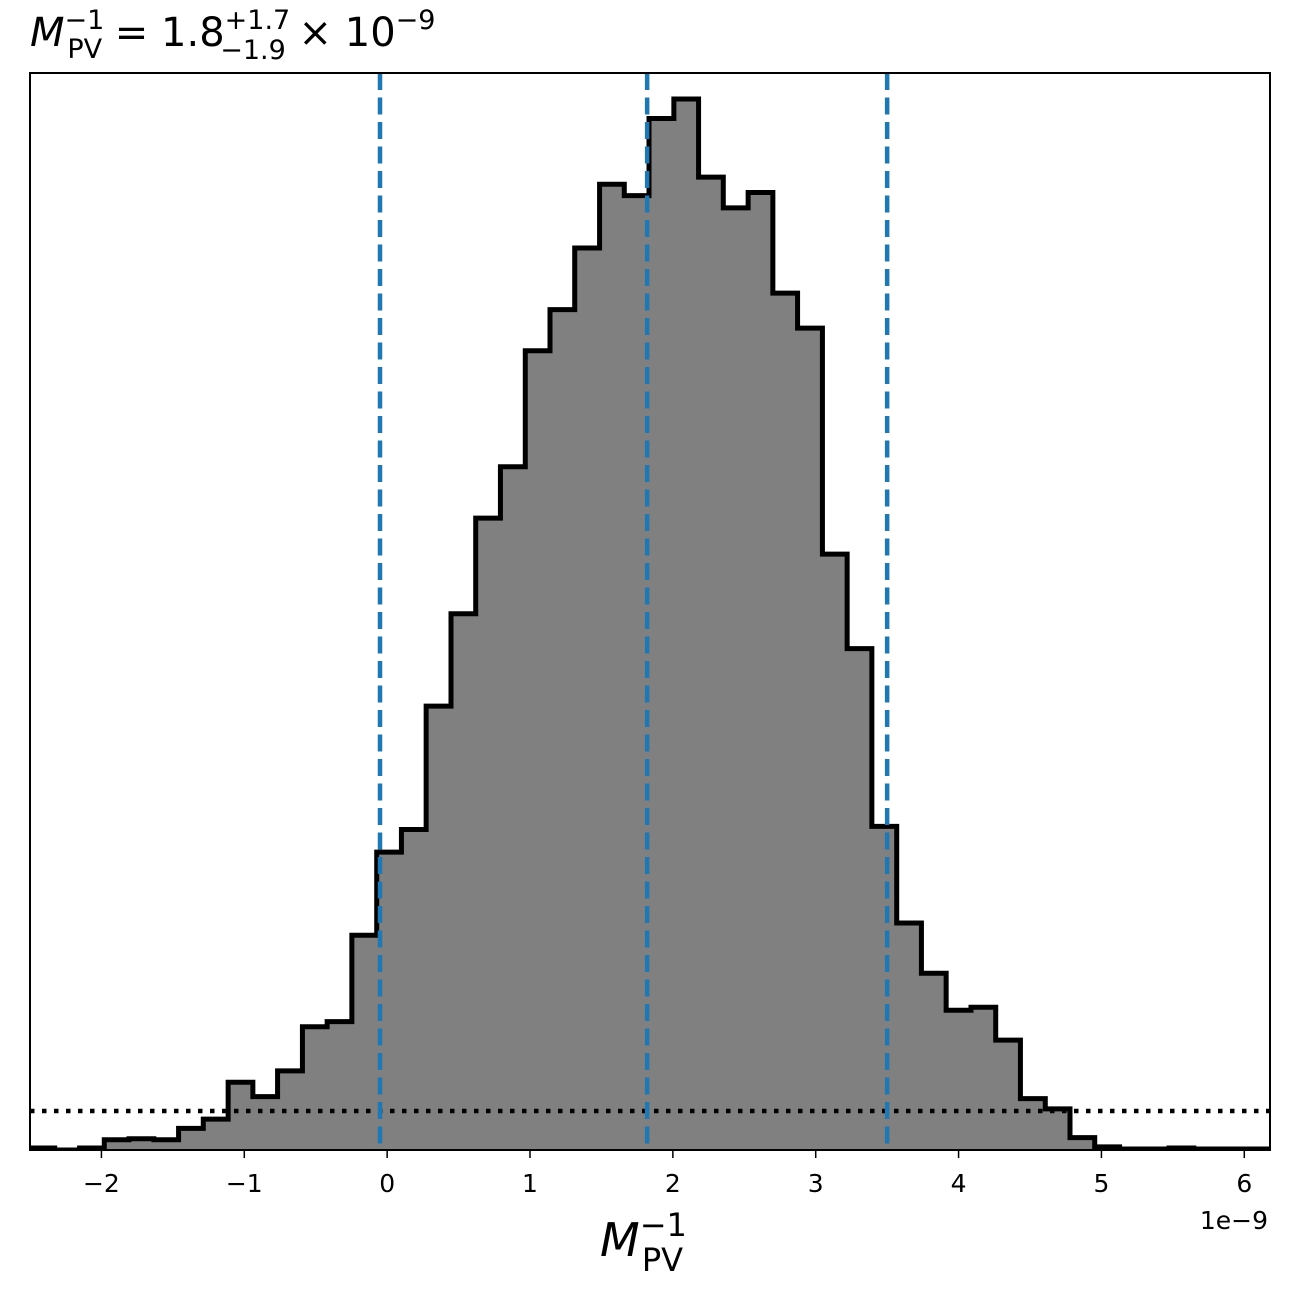 The image size is (1289, 1293). What do you see at coordinates (193, 33) in the screenshot?
I see `title-median: 1.8` at bounding box center [193, 33].